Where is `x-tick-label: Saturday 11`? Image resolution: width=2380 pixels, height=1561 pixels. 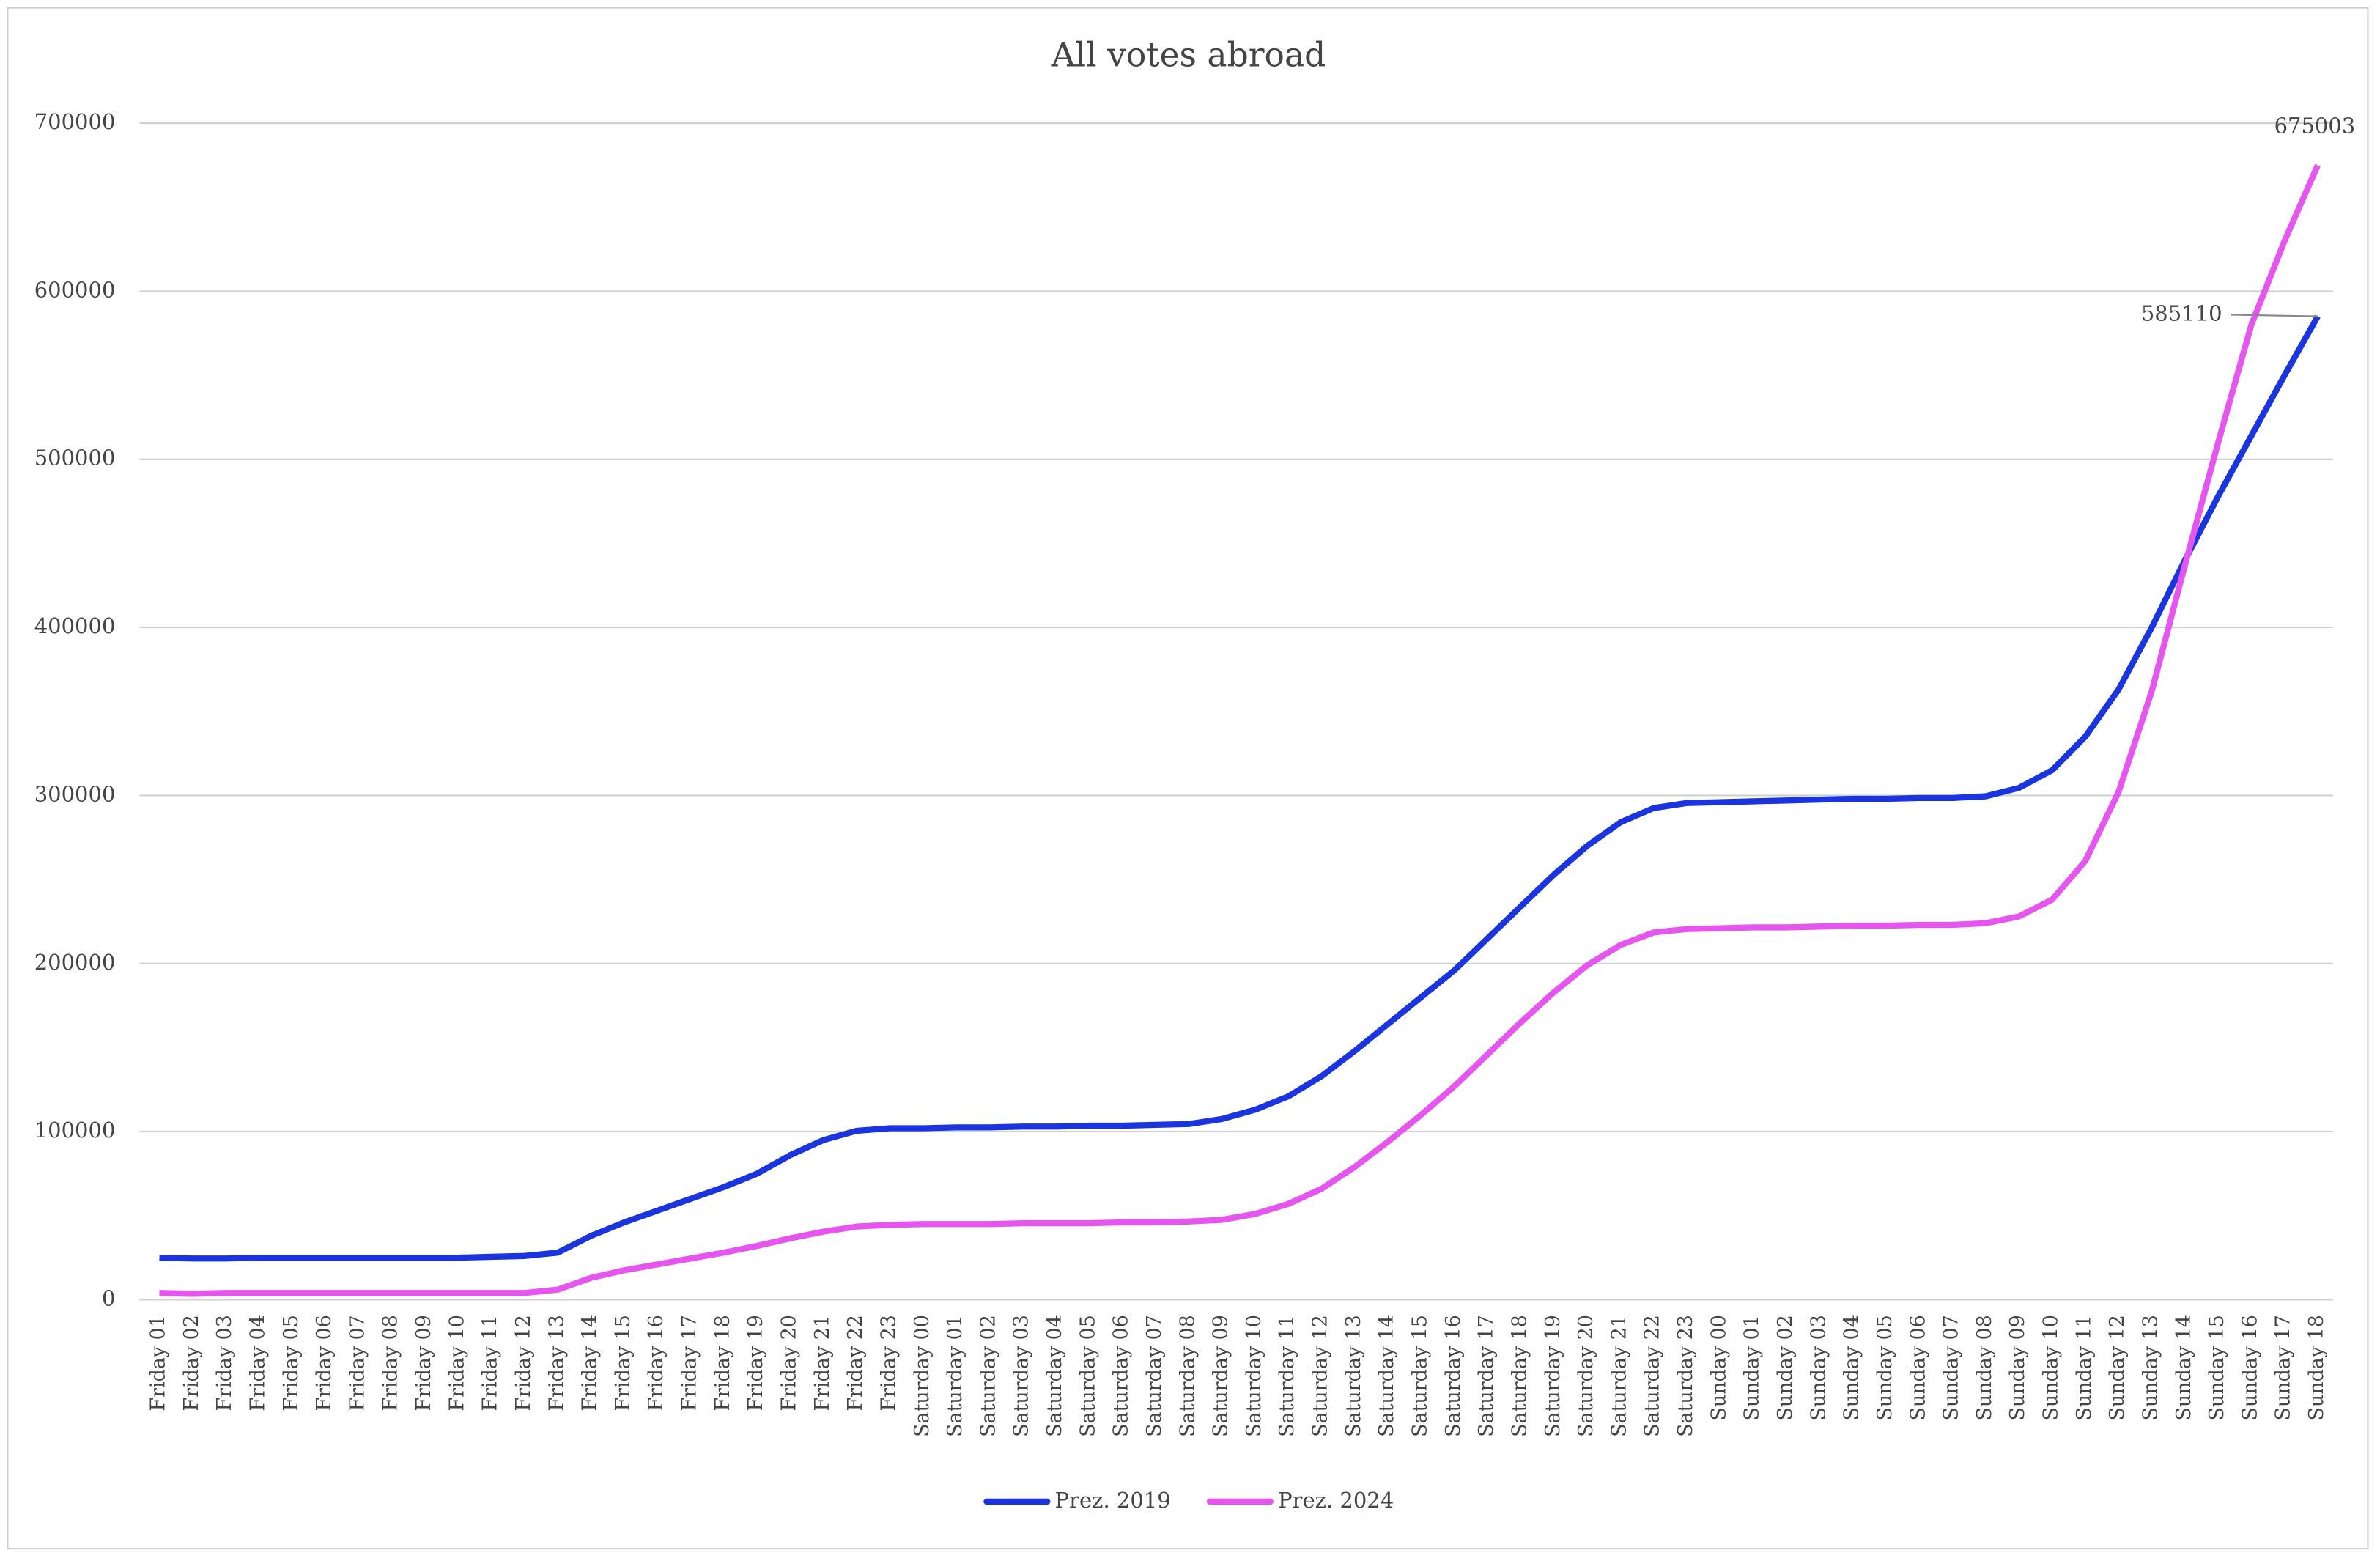
x-tick-label: Saturday 11 is located at coordinates (1287, 1376).